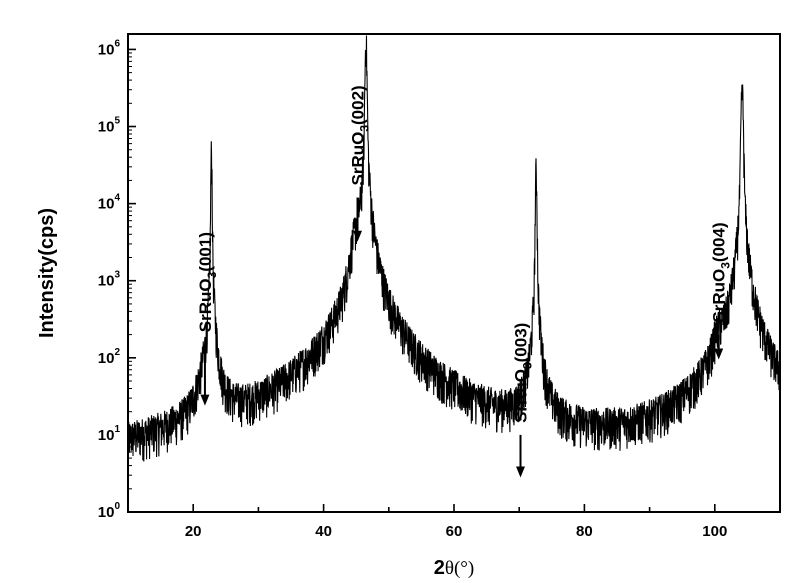 The image size is (807, 583). What do you see at coordinates (109, 357) in the screenshot?
I see `y-tick-label: 10²` at bounding box center [109, 357].